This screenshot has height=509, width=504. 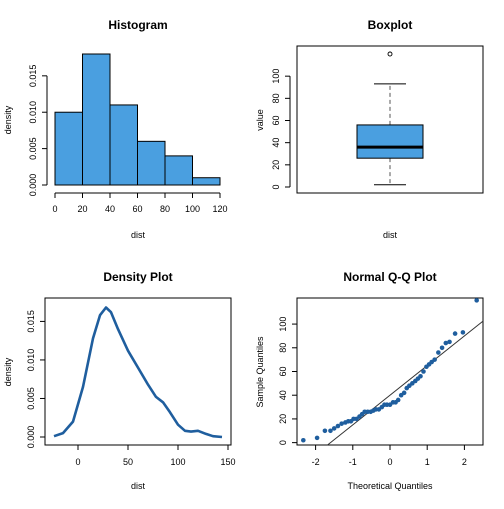 What do you see at coordinates (33, 112) in the screenshot?
I see `histogram-y-tick-label: 0.010` at bounding box center [33, 112].